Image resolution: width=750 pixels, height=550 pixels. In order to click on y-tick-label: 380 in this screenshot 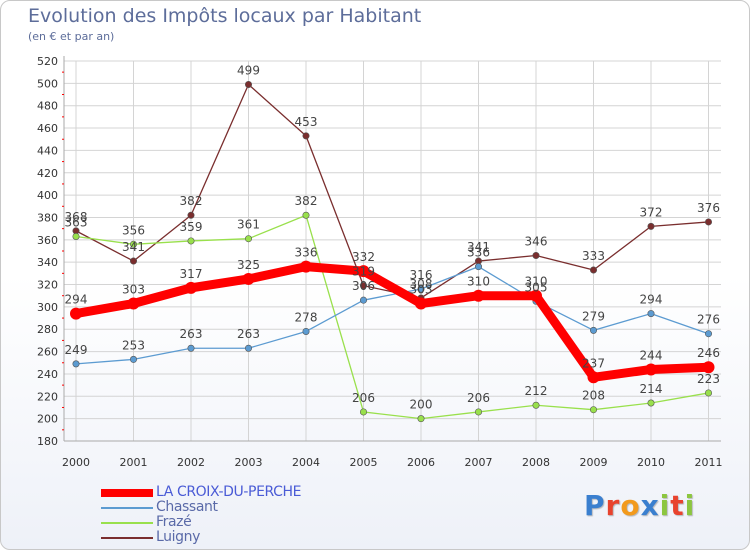, I will do `click(47, 217)`.